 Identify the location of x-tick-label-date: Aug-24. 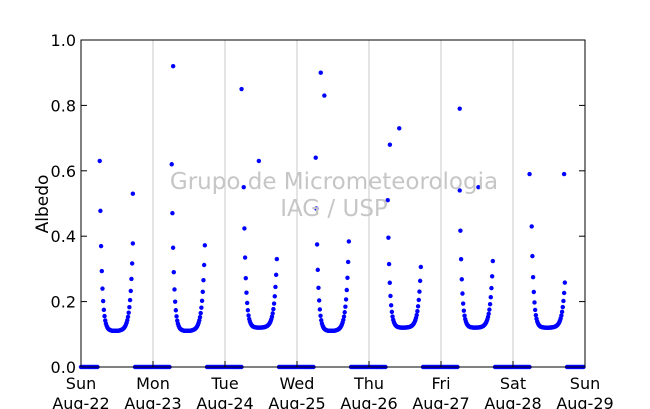
(224, 401).